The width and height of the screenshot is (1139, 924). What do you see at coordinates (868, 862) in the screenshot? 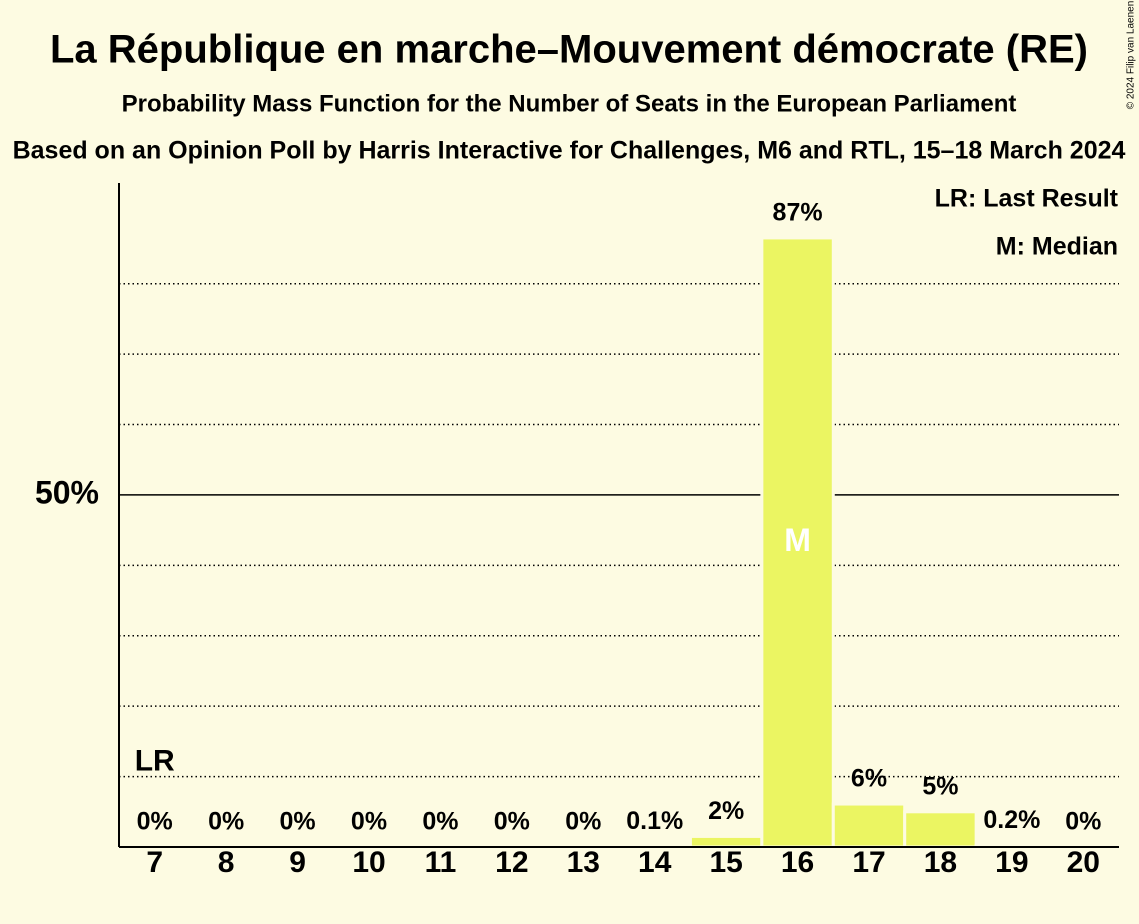
I see `x-tick-label: 17` at bounding box center [868, 862].